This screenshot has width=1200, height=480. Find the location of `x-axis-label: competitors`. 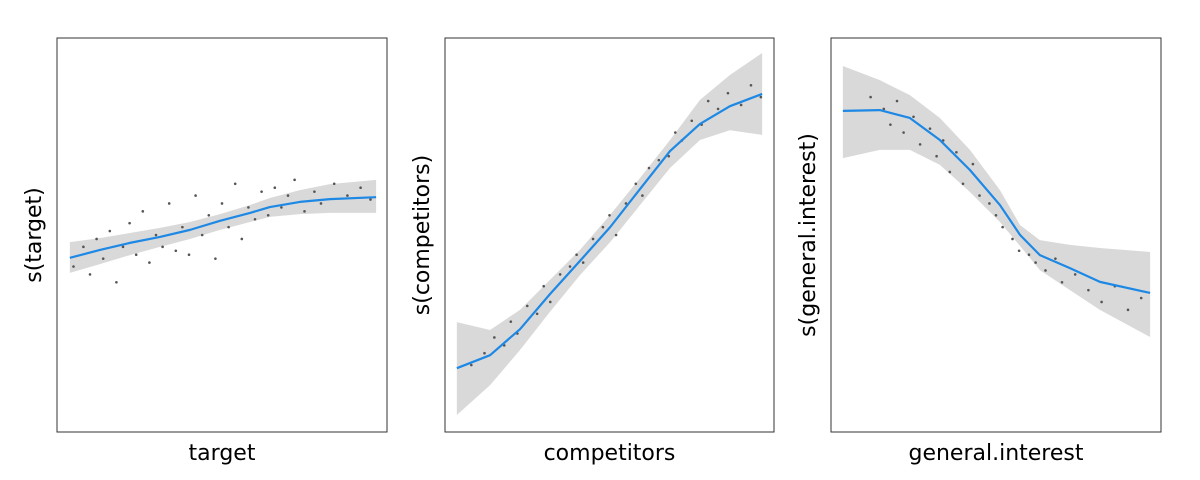

x-axis-label: competitors is located at coordinates (610, 453).